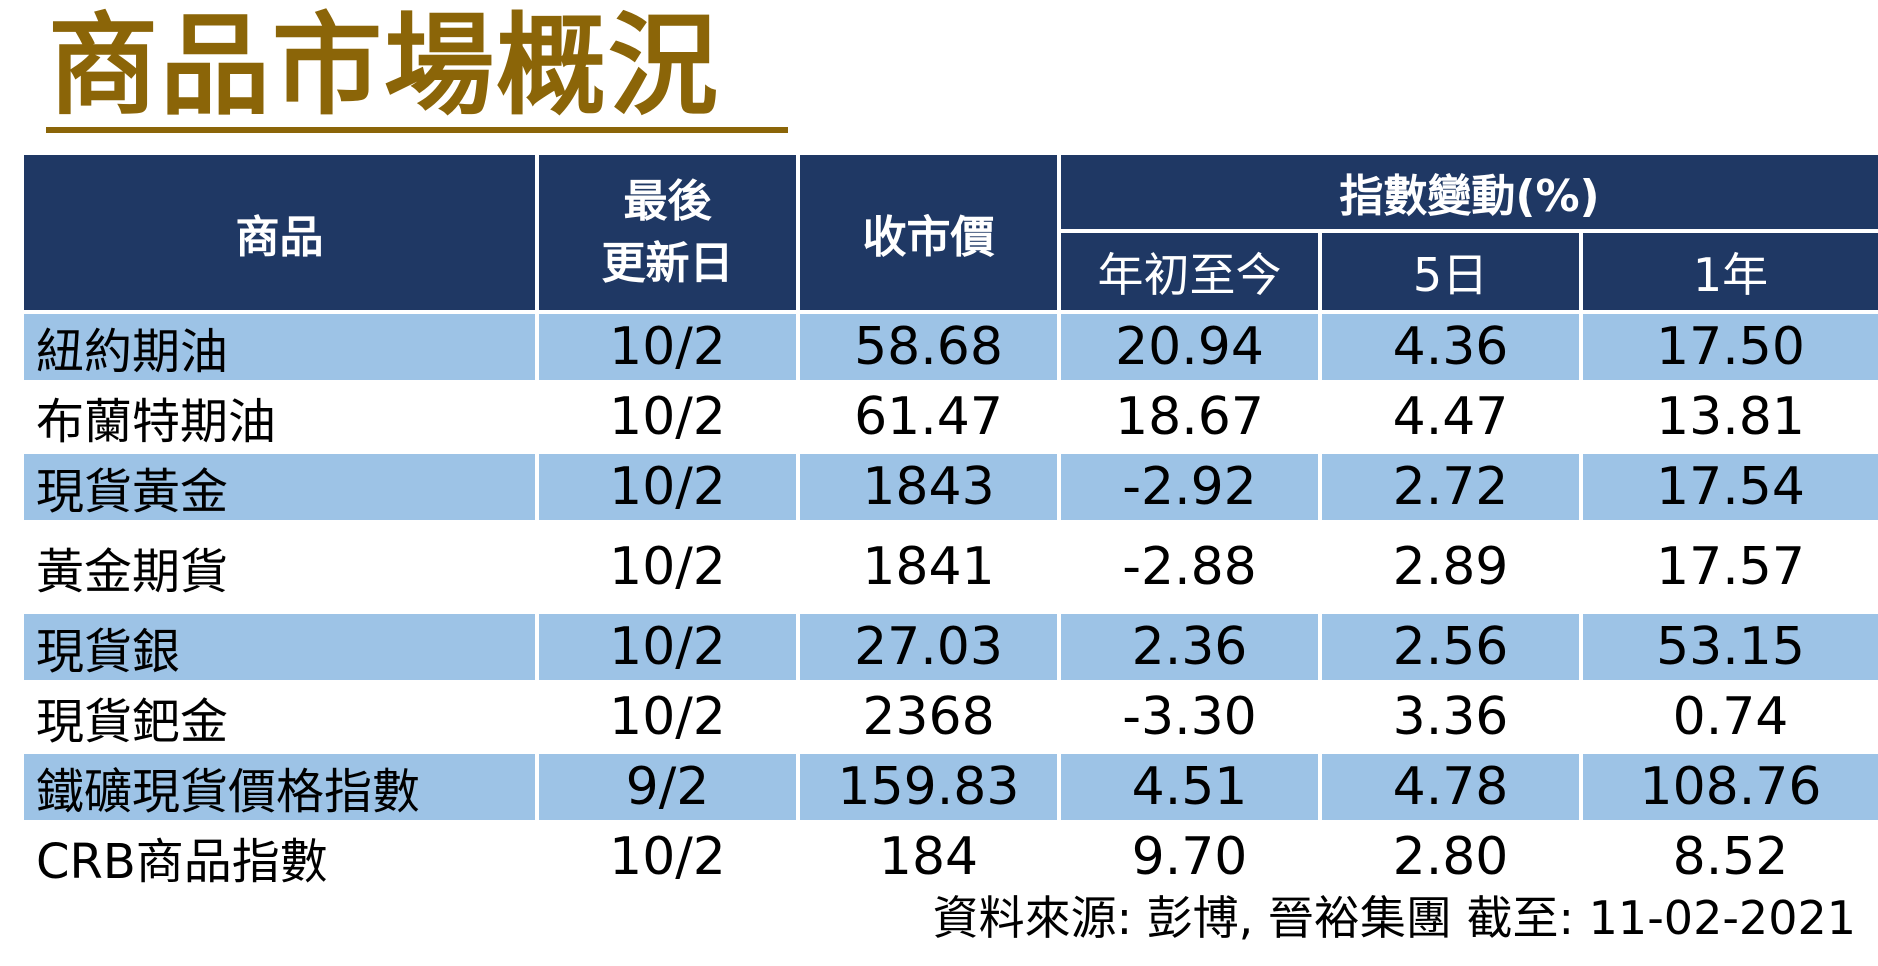 This screenshot has width=1878, height=966. Describe the element at coordinates (1189, 647) in the screenshot. I see `row-5-ytd: 2.36` at that location.